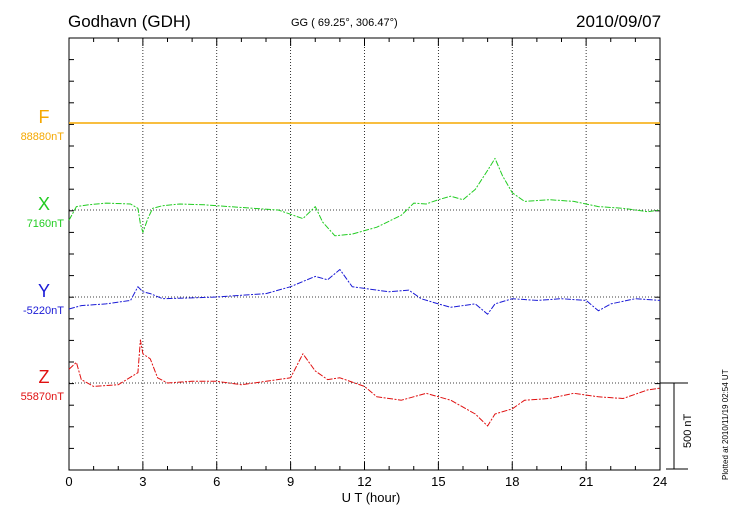 The height and width of the screenshot is (520, 730). What do you see at coordinates (512, 481) in the screenshot?
I see `x-tick-label: 18` at bounding box center [512, 481].